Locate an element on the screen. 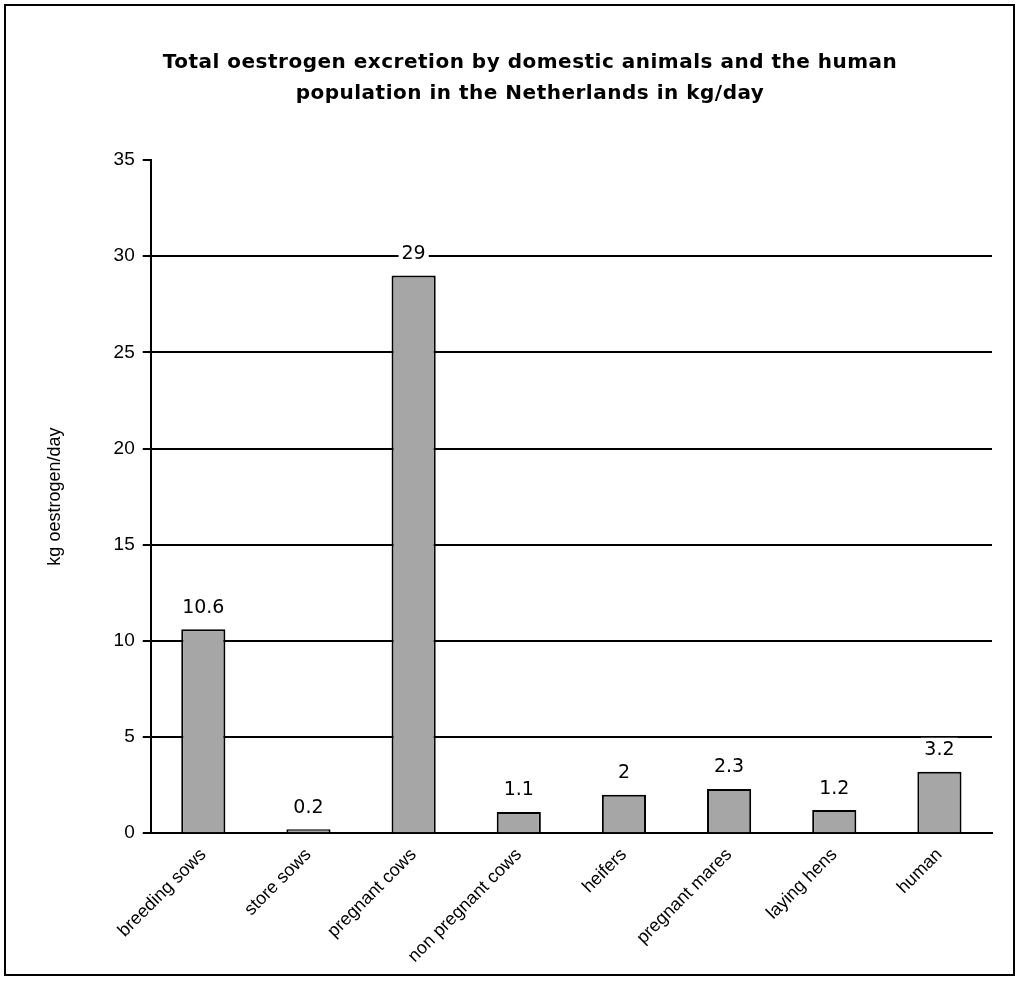 The image size is (1021, 982). y-axis-title: kg oestrogen/day is located at coordinates (53, 496).